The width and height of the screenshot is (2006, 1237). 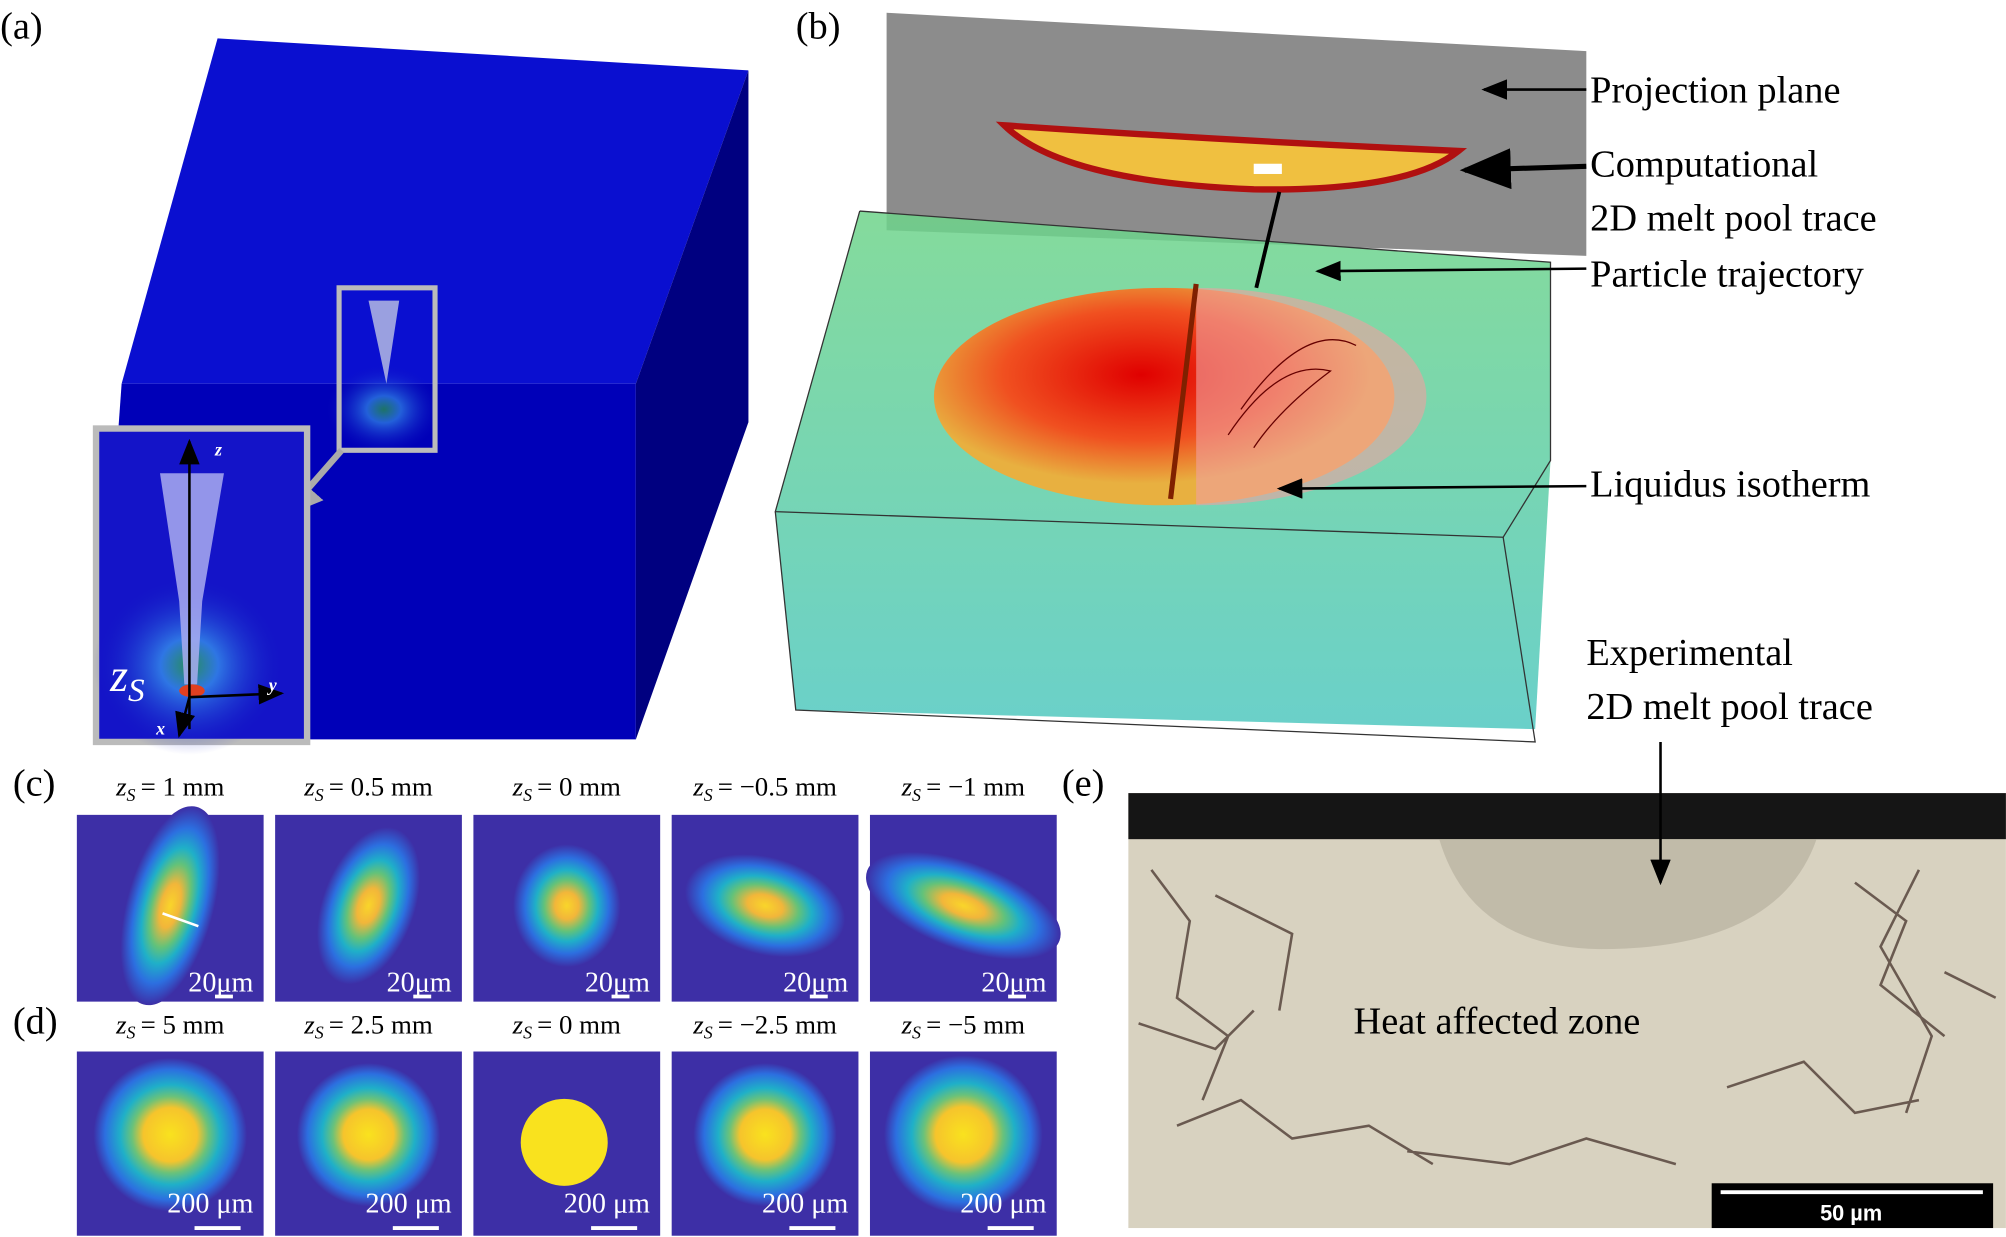 I want to click on image-title: zS = 5 mm, so click(x=169, y=1026).